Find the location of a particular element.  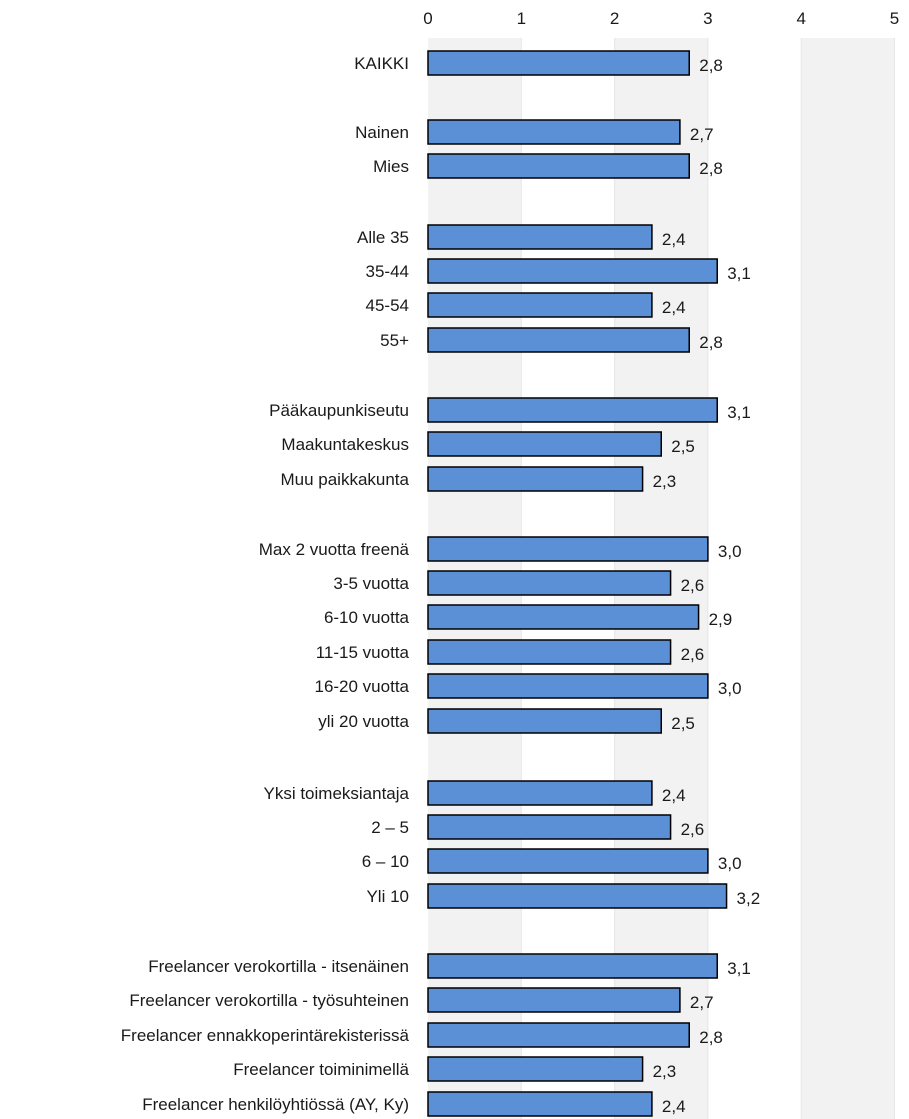

category-label: 6-10 vuotta is located at coordinates (367, 617).